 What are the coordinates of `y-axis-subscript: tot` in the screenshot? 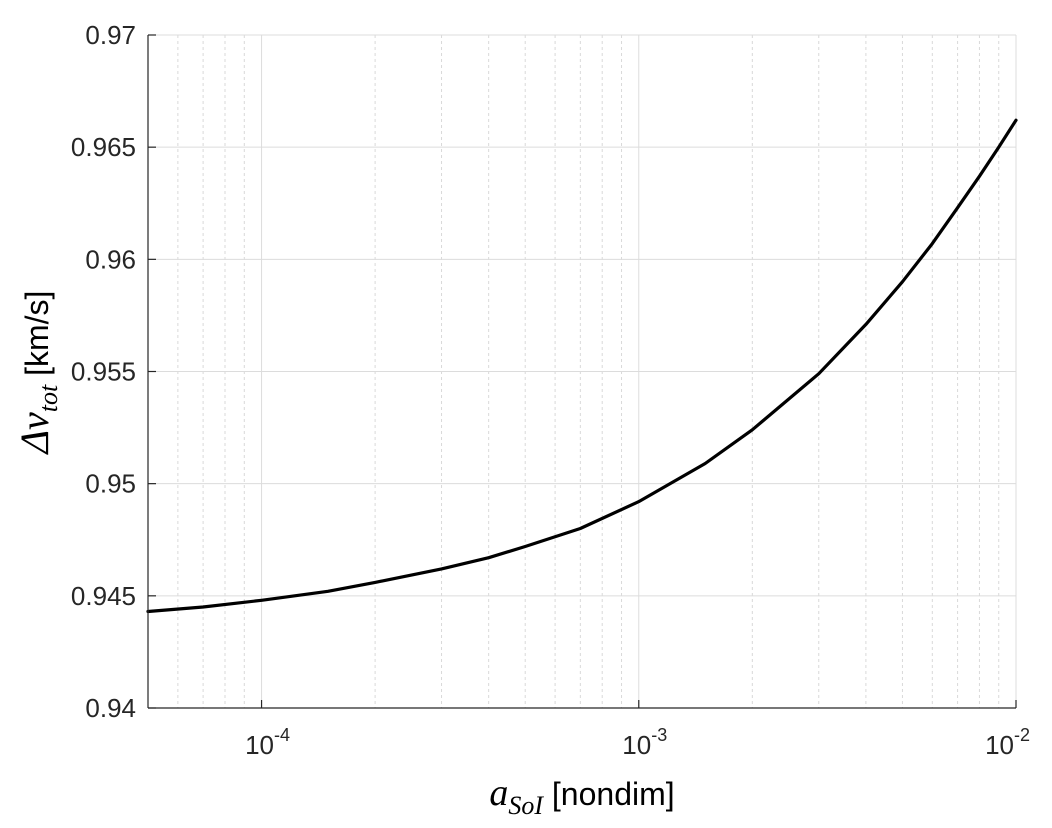 It's located at (48, 398).